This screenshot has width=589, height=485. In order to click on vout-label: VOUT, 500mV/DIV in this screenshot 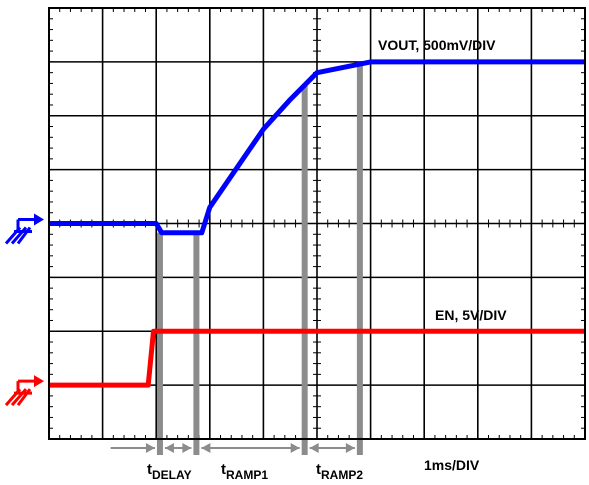, I will do `click(437, 45)`.